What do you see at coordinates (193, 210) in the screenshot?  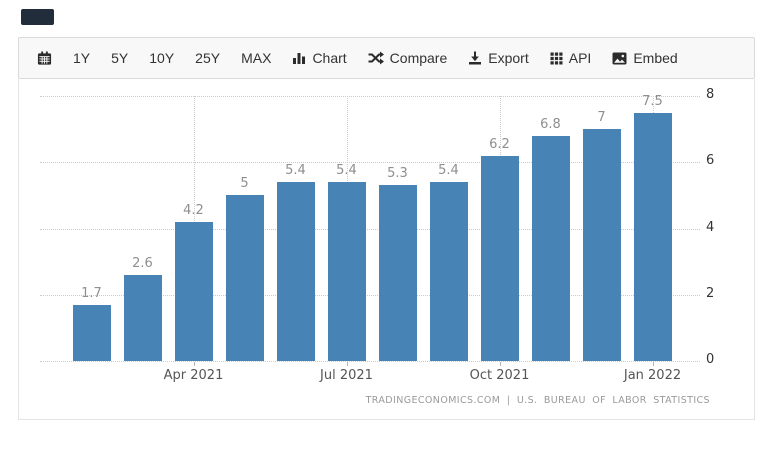 I see `bar-value-label: 4.2` at bounding box center [193, 210].